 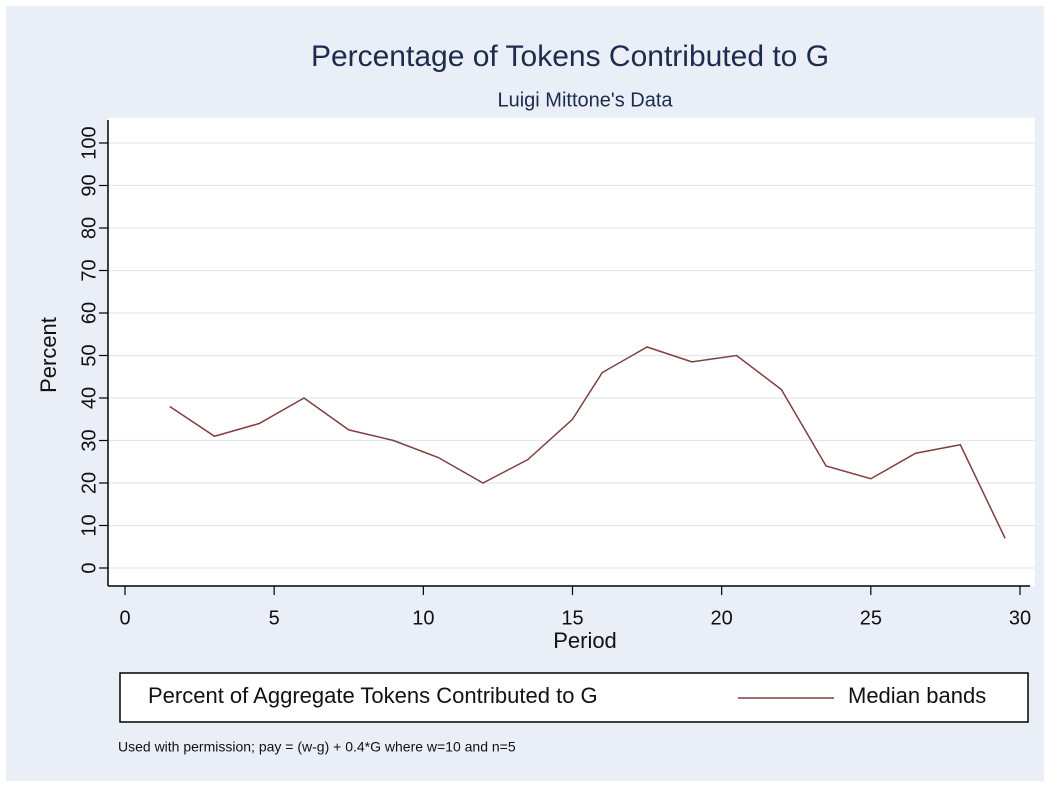 What do you see at coordinates (89, 355) in the screenshot?
I see `y-tick-label: 50` at bounding box center [89, 355].